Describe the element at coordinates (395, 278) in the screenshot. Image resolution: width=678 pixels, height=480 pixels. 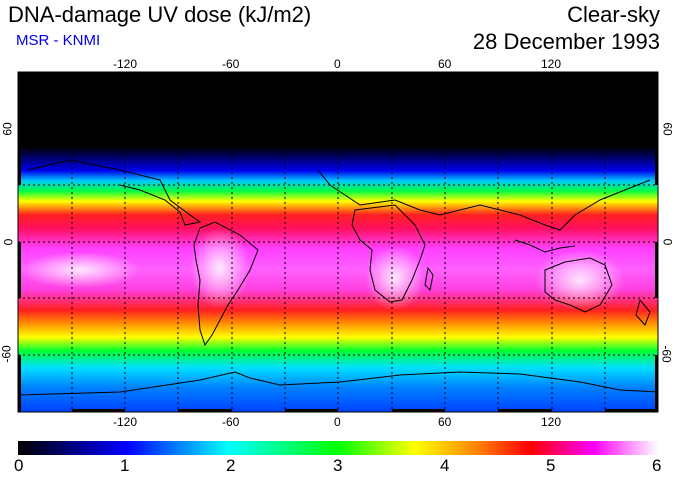
I see `uv-hotspot-africa` at that location.